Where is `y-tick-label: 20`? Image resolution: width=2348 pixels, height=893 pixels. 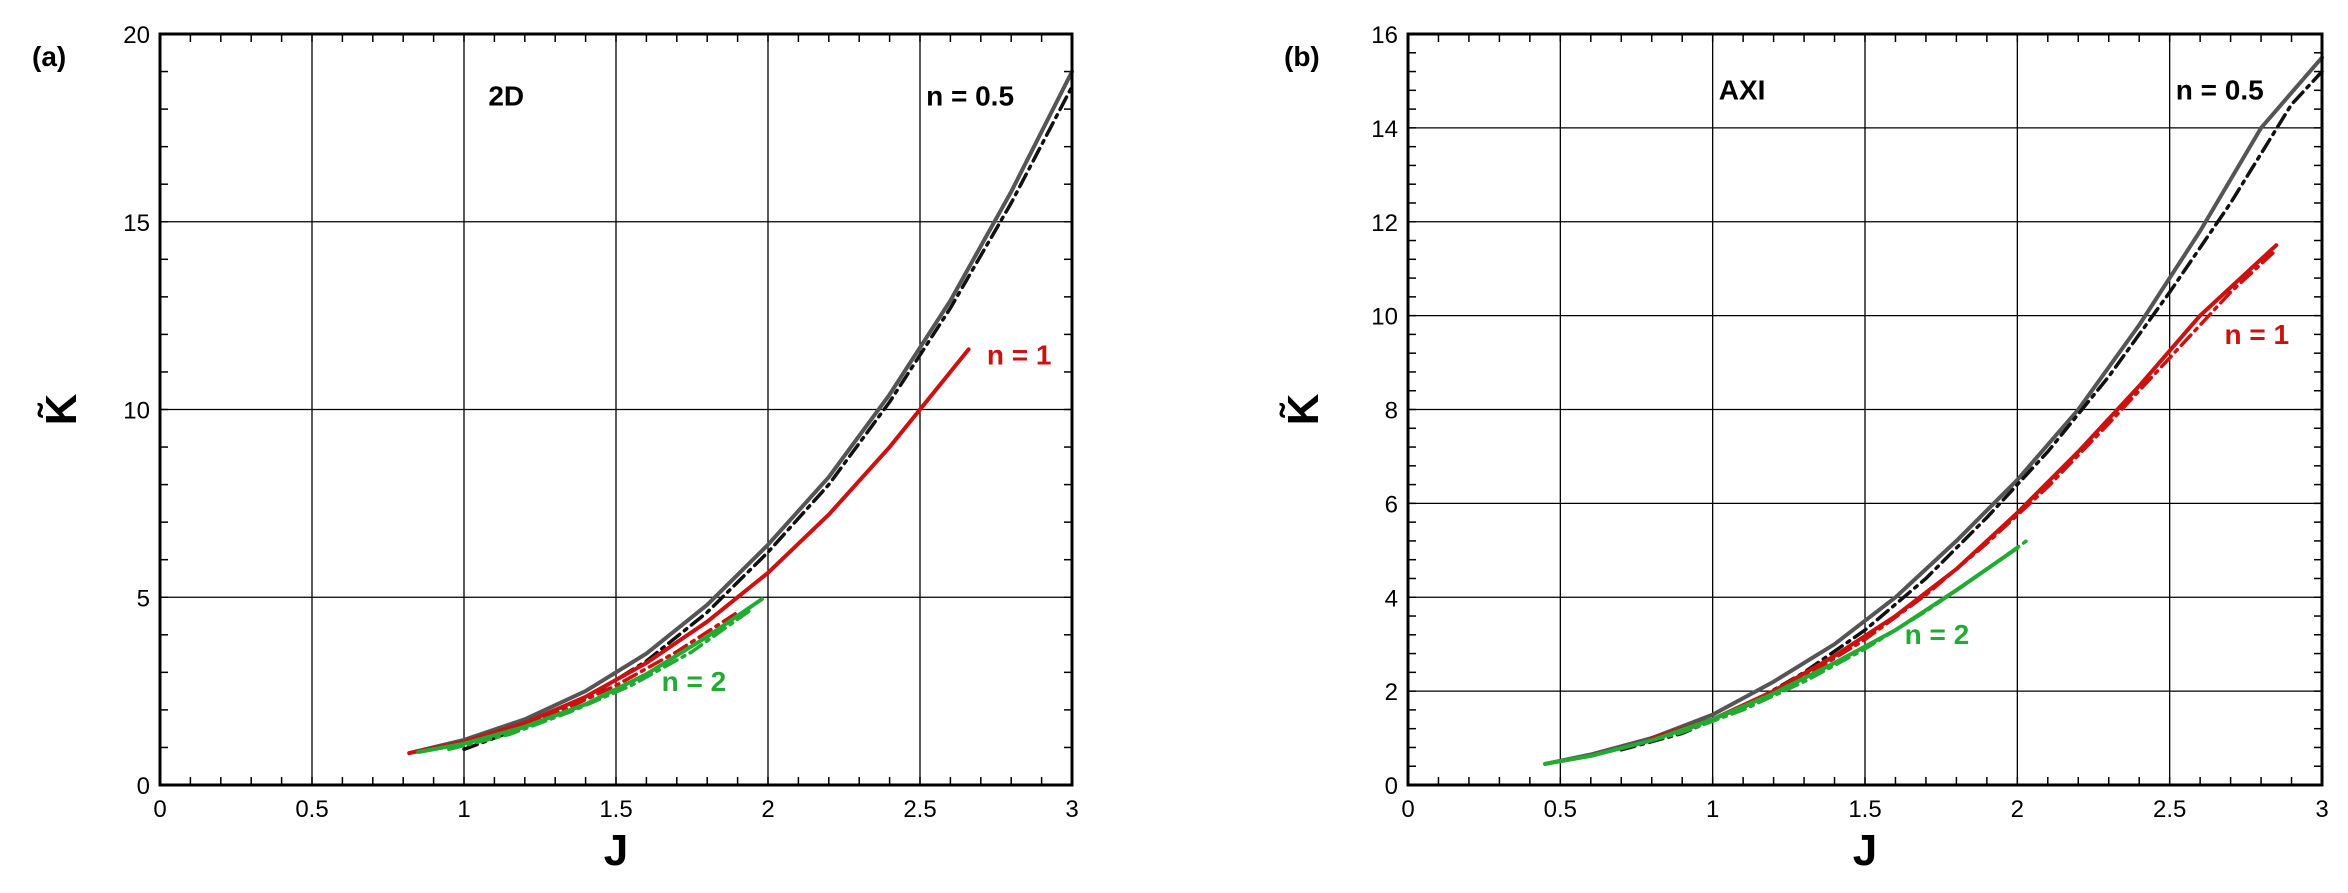 y-tick-label: 20 is located at coordinates (136, 35).